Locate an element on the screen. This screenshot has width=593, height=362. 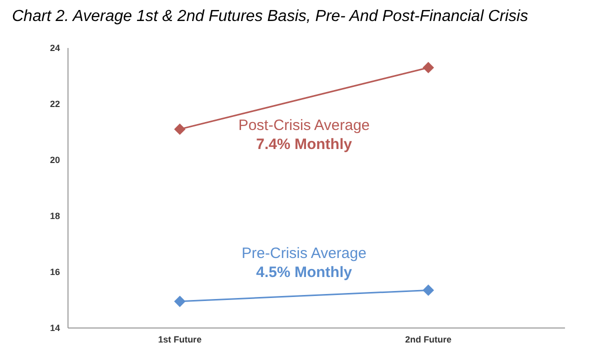
y-tick-label: 16 is located at coordinates (55, 272).